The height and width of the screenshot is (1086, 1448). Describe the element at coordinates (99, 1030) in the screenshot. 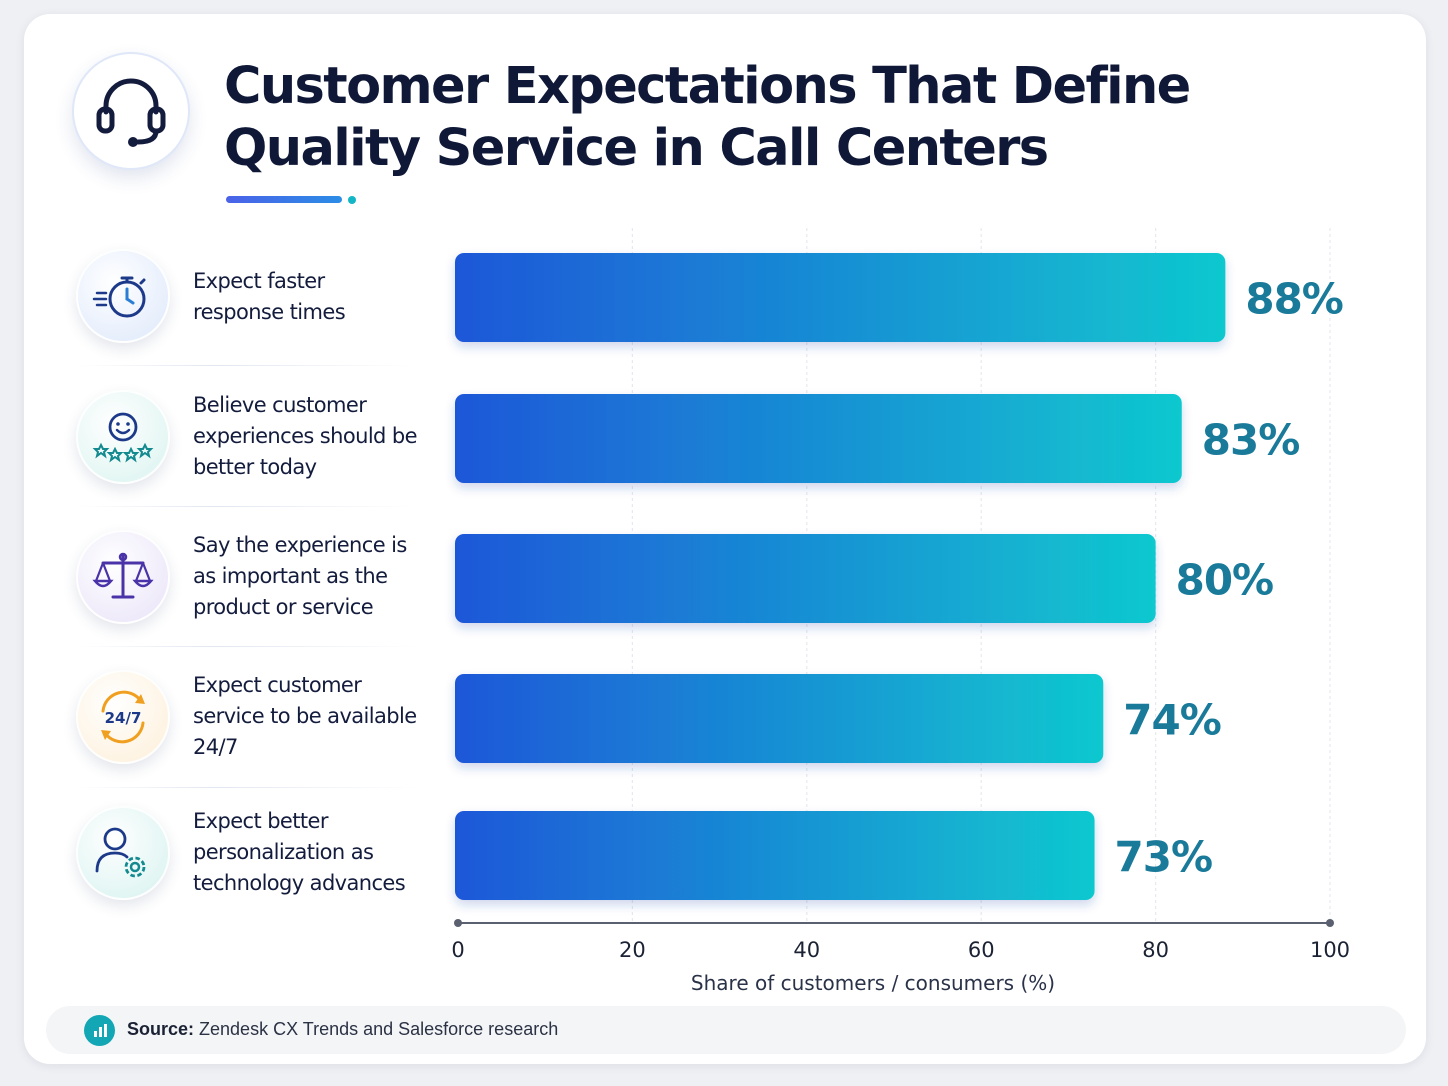

I see `bar-chart-icon` at that location.